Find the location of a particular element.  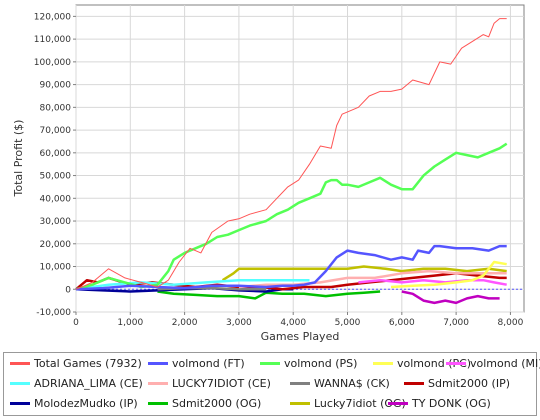

y-tick-label: 10,000 is located at coordinates (56, 268).